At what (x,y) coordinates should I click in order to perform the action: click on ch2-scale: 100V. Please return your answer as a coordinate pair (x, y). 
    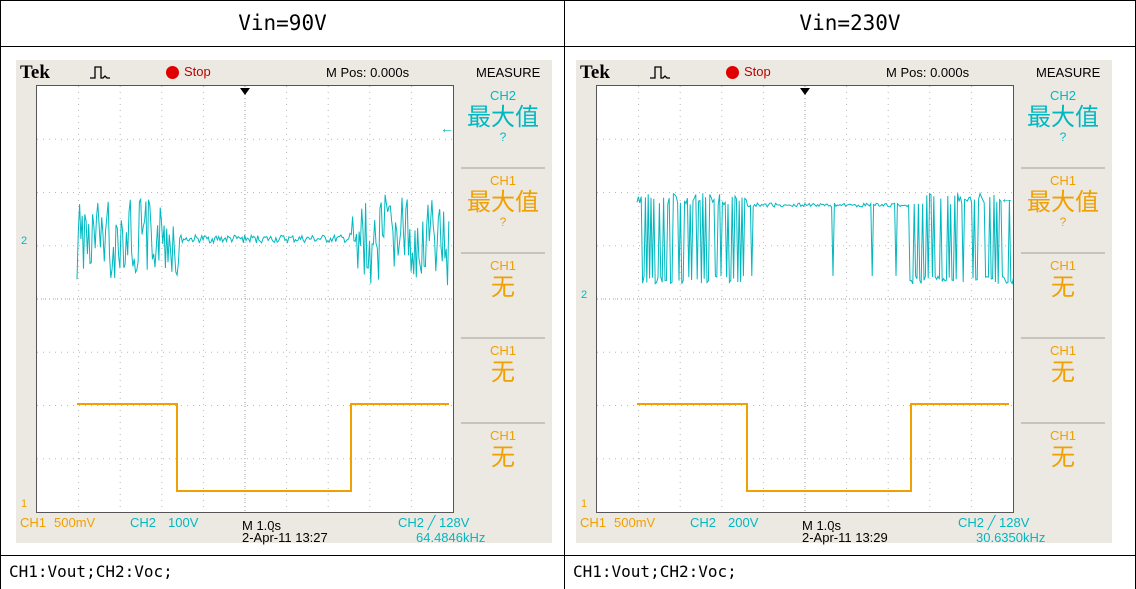
    Looking at the image, I should click on (183, 522).